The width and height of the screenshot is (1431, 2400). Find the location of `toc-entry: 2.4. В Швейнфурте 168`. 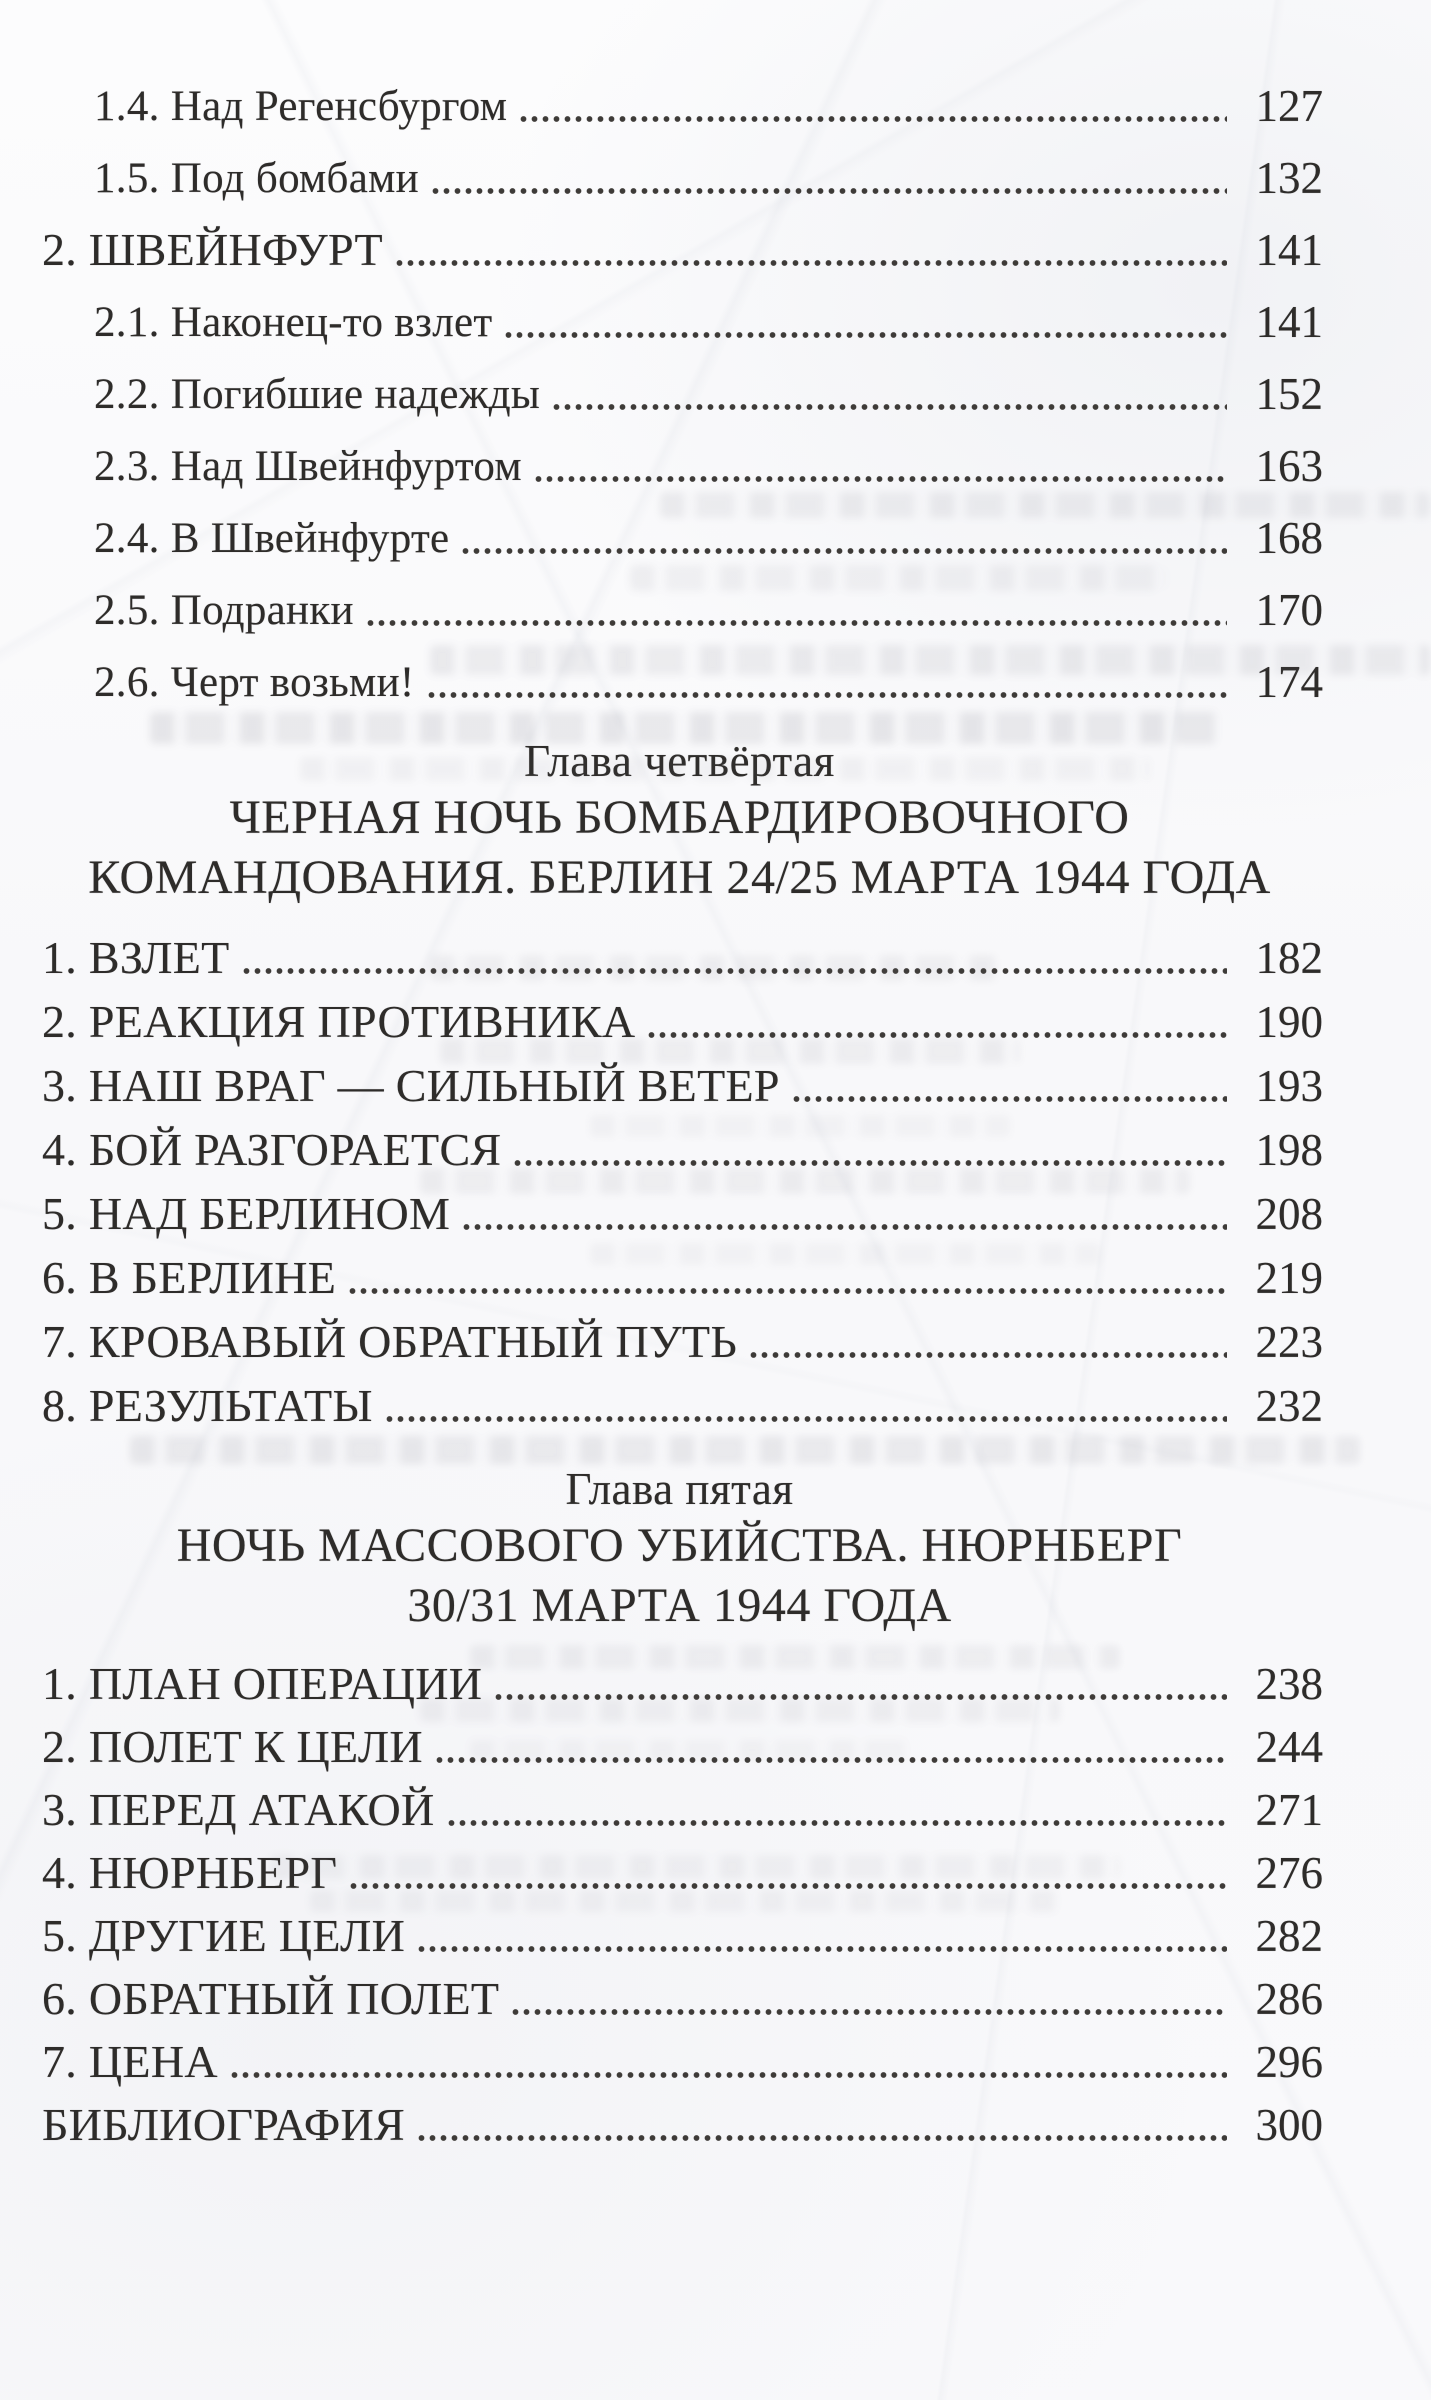

toc-entry: 2.4. В Швейнфурте 168 is located at coordinates (682, 538).